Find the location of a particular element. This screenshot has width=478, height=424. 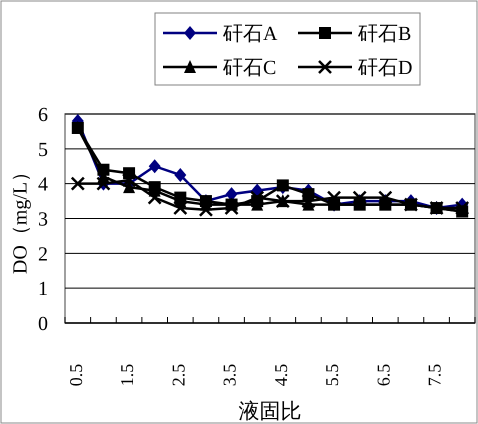

x-axis-title: 液固比 is located at coordinates (270, 411).